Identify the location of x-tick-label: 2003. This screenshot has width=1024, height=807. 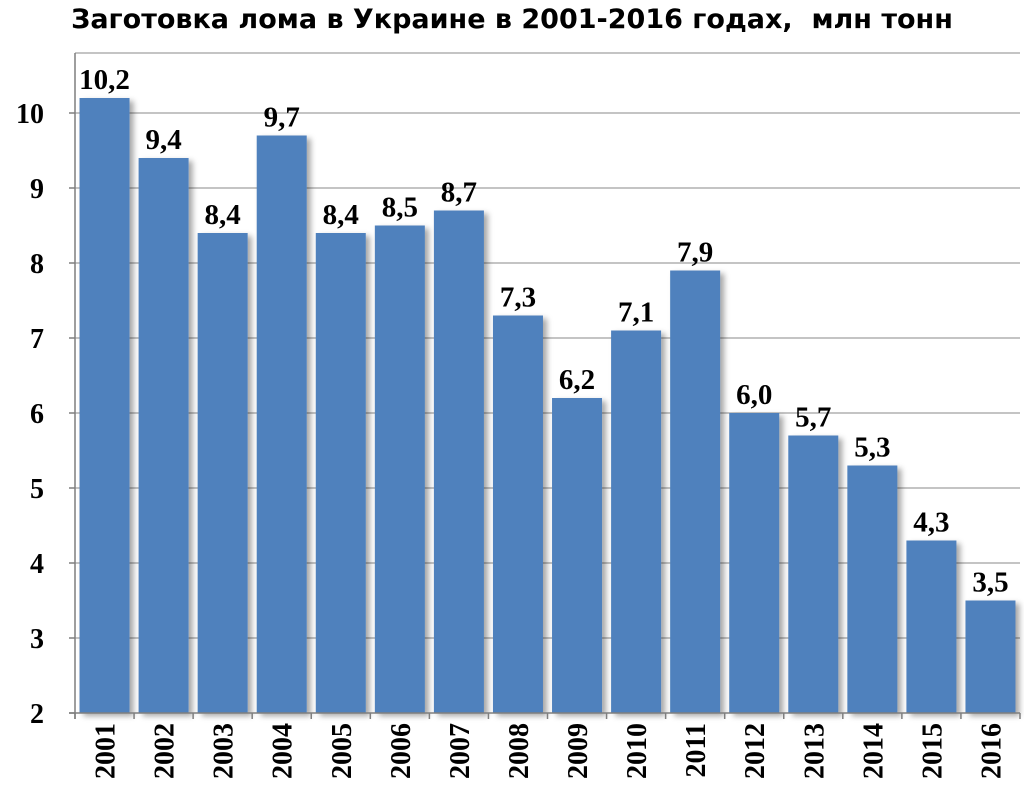
(224, 751).